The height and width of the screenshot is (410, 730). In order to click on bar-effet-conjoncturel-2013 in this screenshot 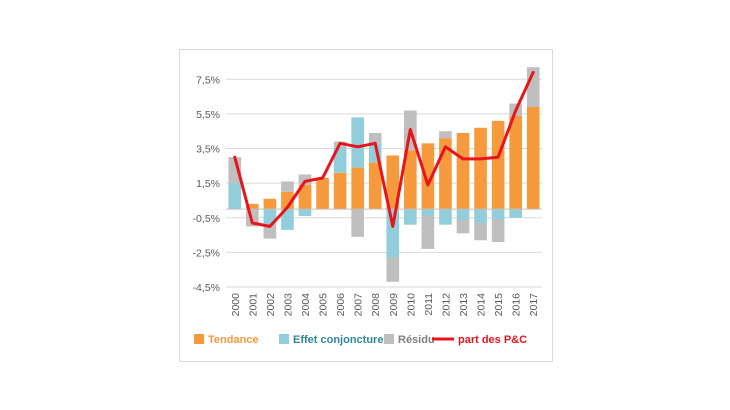, I will do `click(463, 214)`.